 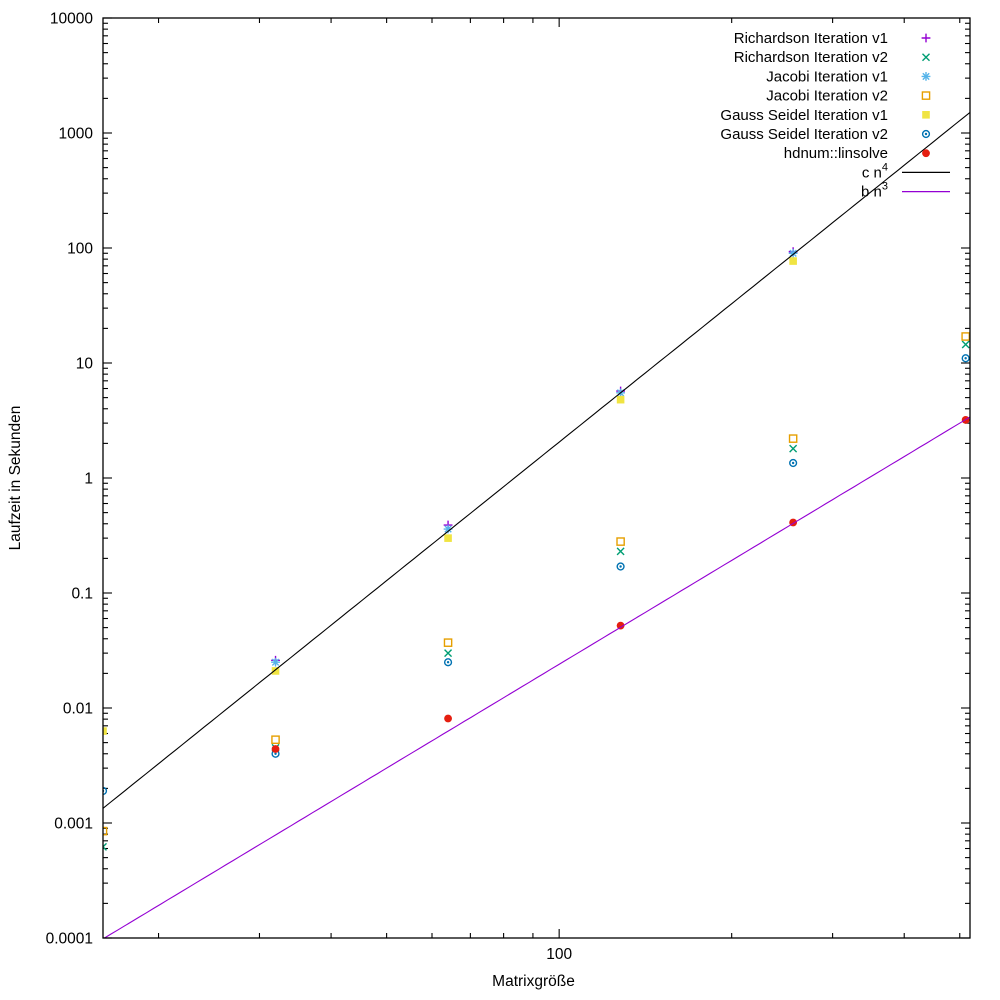 I want to click on legend-entry: Richardson Iteration v1, so click(x=832, y=38).